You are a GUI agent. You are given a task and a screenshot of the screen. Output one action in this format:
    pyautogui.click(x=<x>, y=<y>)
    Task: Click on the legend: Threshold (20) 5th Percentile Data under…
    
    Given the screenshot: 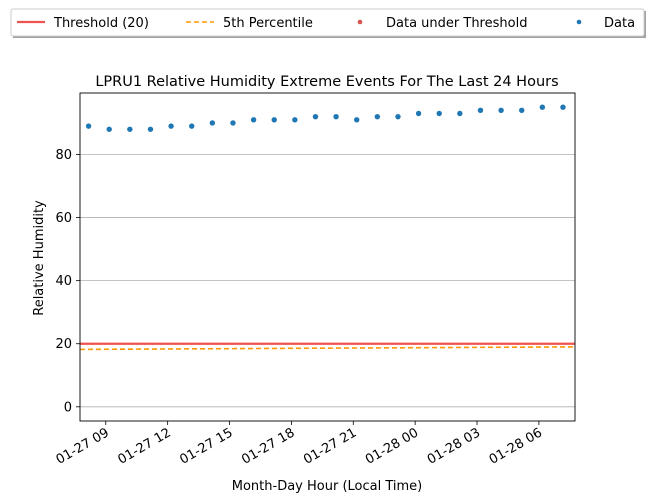 What is the action you would take?
    pyautogui.click(x=328, y=23)
    